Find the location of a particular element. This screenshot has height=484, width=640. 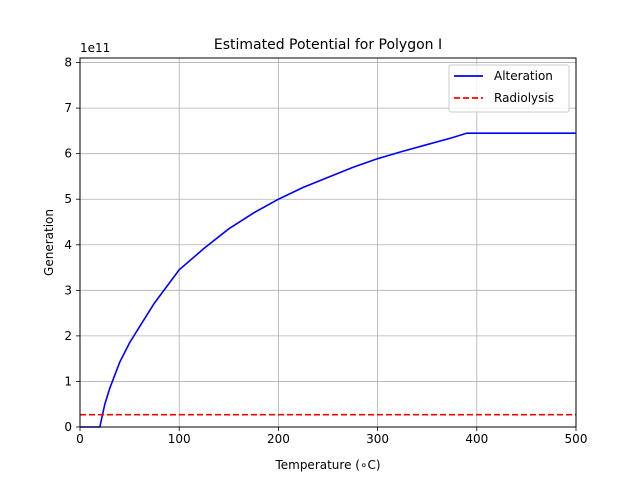

chart-title: Estimated Potential for Polygon I is located at coordinates (328, 45).